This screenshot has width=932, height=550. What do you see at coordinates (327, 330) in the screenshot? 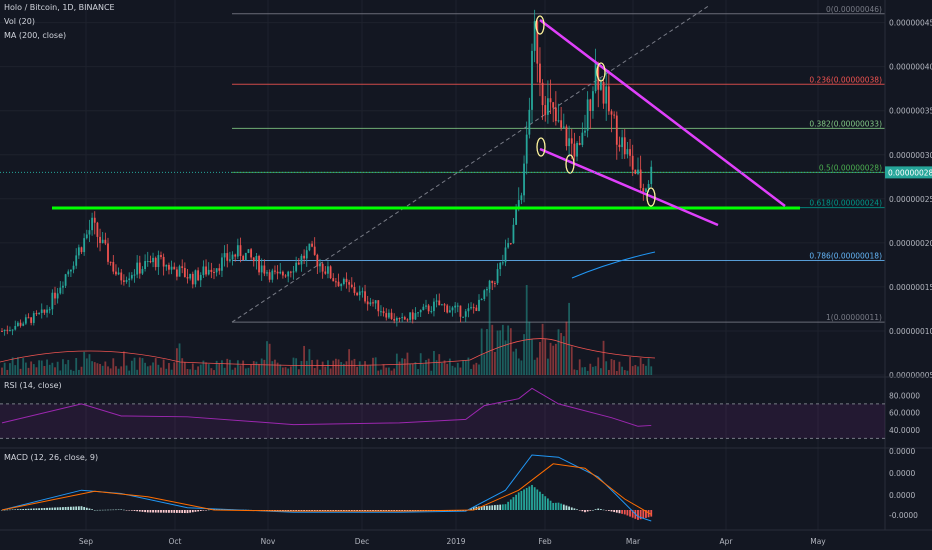
I see `volume-bars` at bounding box center [327, 330].